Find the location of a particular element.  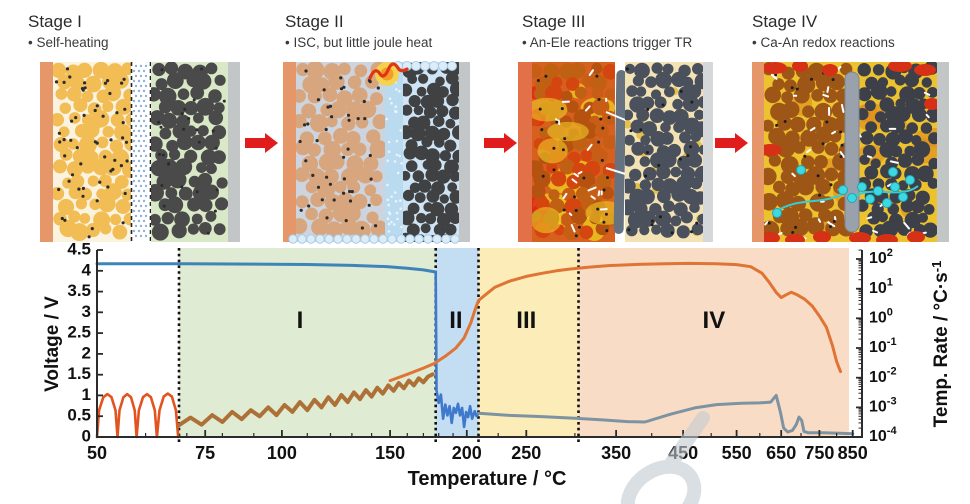

region-label-III: III is located at coordinates (526, 320).